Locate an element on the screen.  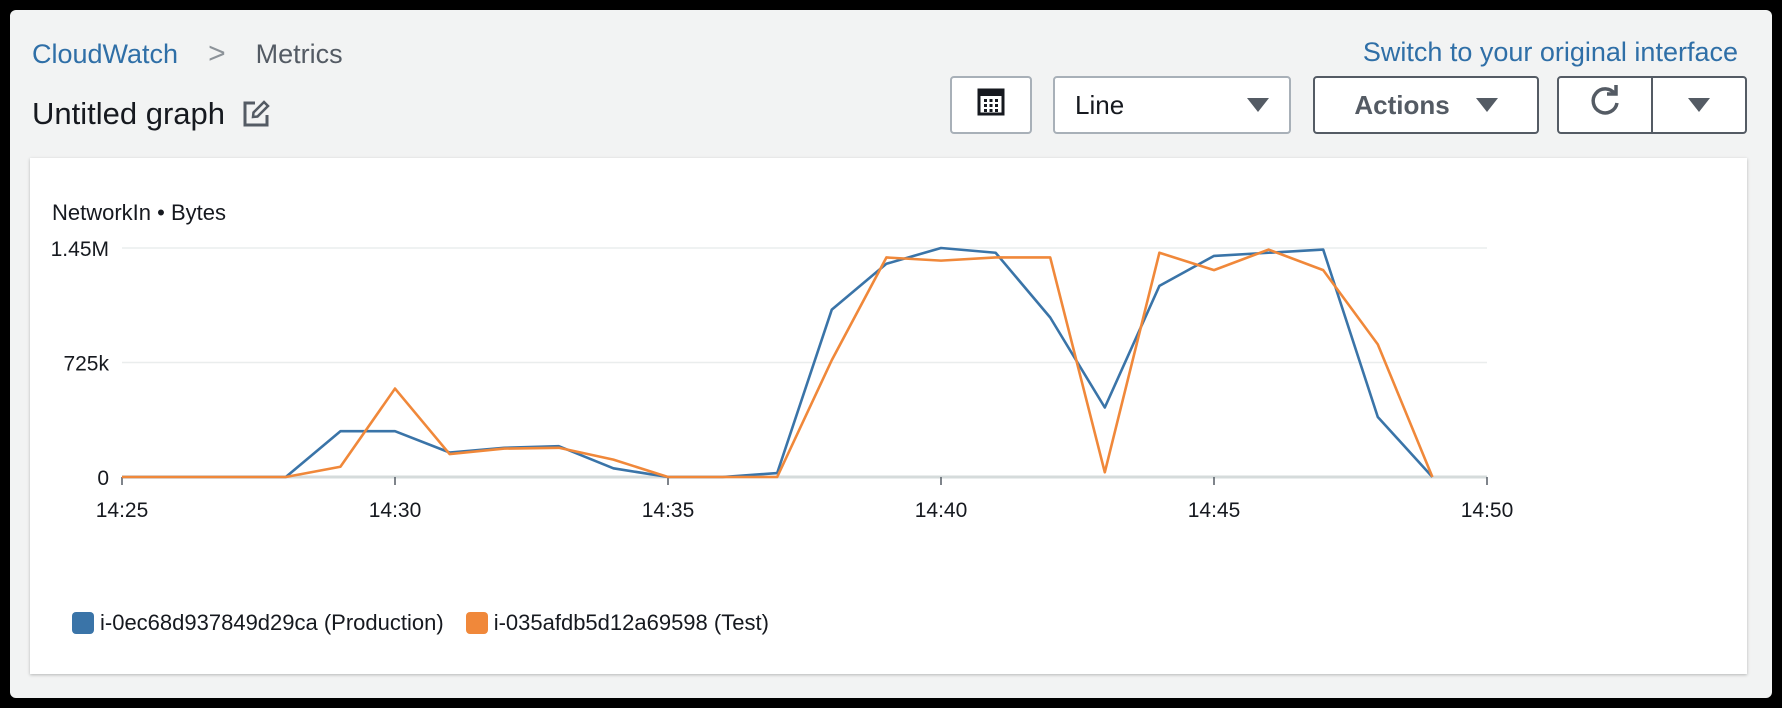
legend-swatch-production is located at coordinates (83, 623).